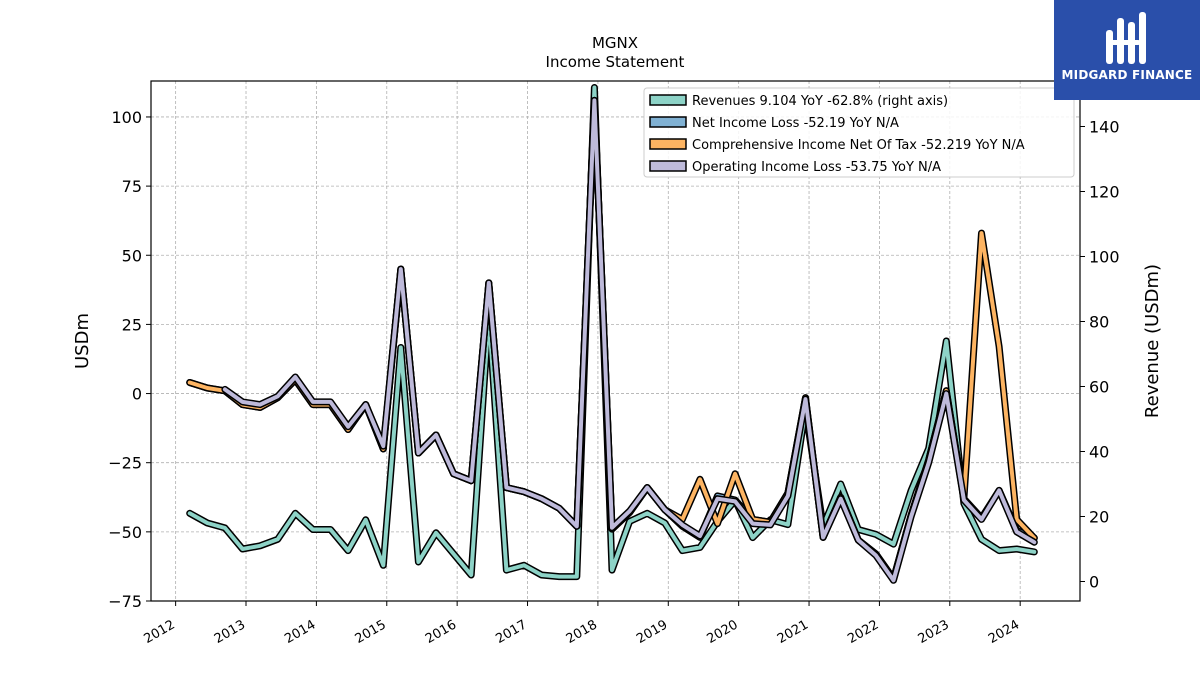 This screenshot has height=675, width=1200. I want to click on x-tick-label: 2015, so click(371, 632).